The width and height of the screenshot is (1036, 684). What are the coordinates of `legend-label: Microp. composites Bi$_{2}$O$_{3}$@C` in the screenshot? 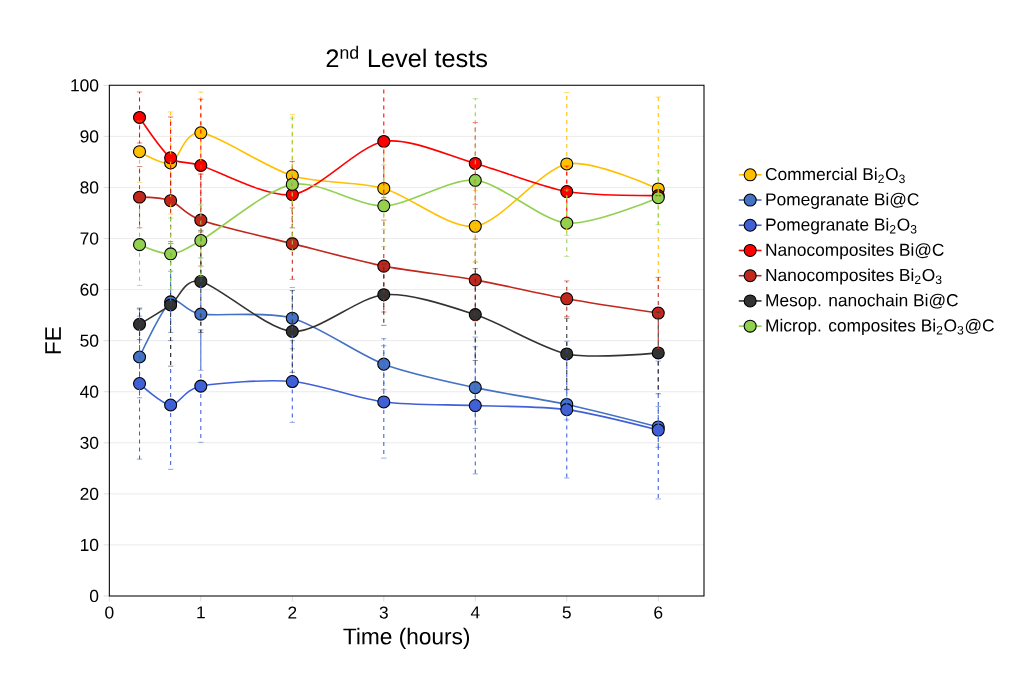 It's located at (880, 327).